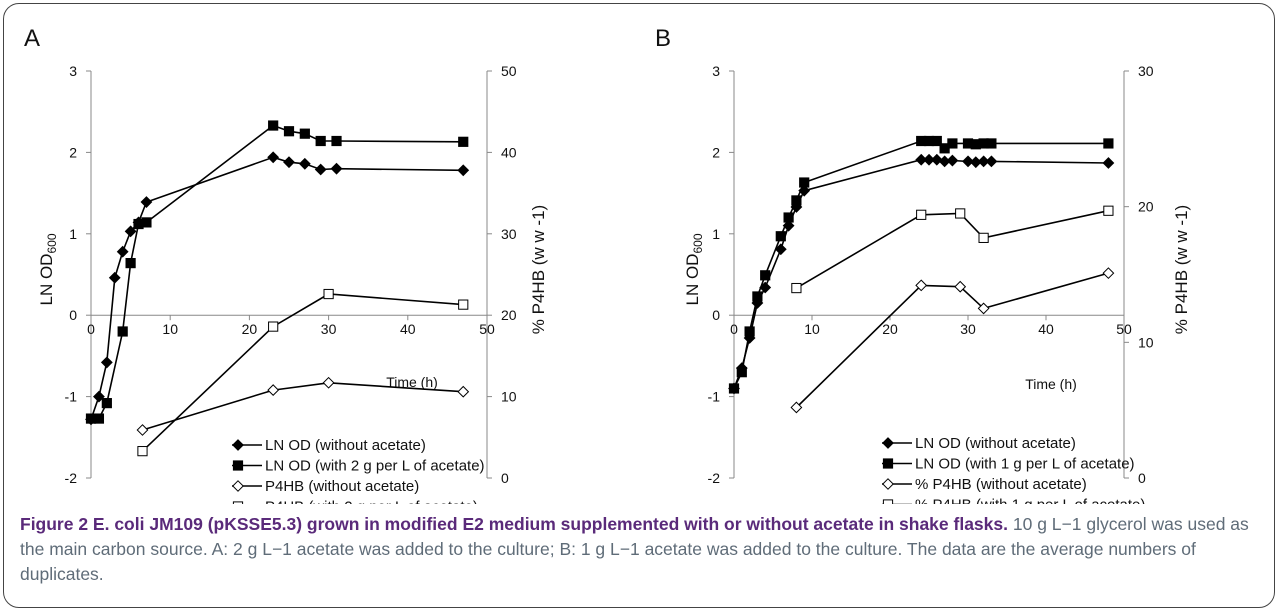 This screenshot has width=1282, height=614. What do you see at coordinates (663, 38) in the screenshot?
I see `panel-label: B` at bounding box center [663, 38].